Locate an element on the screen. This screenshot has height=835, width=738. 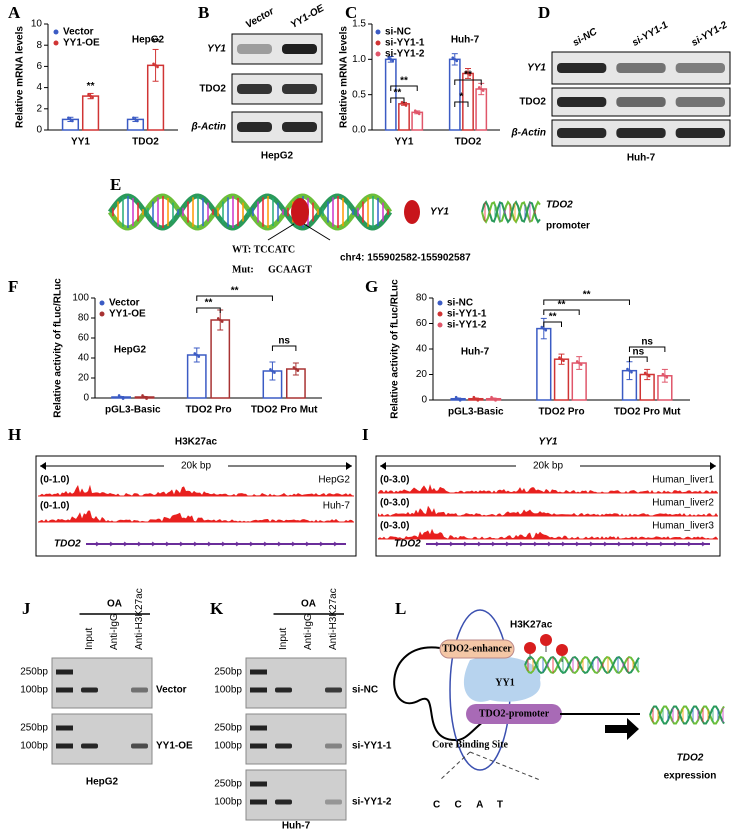
bar is located at coordinates (561, 379).